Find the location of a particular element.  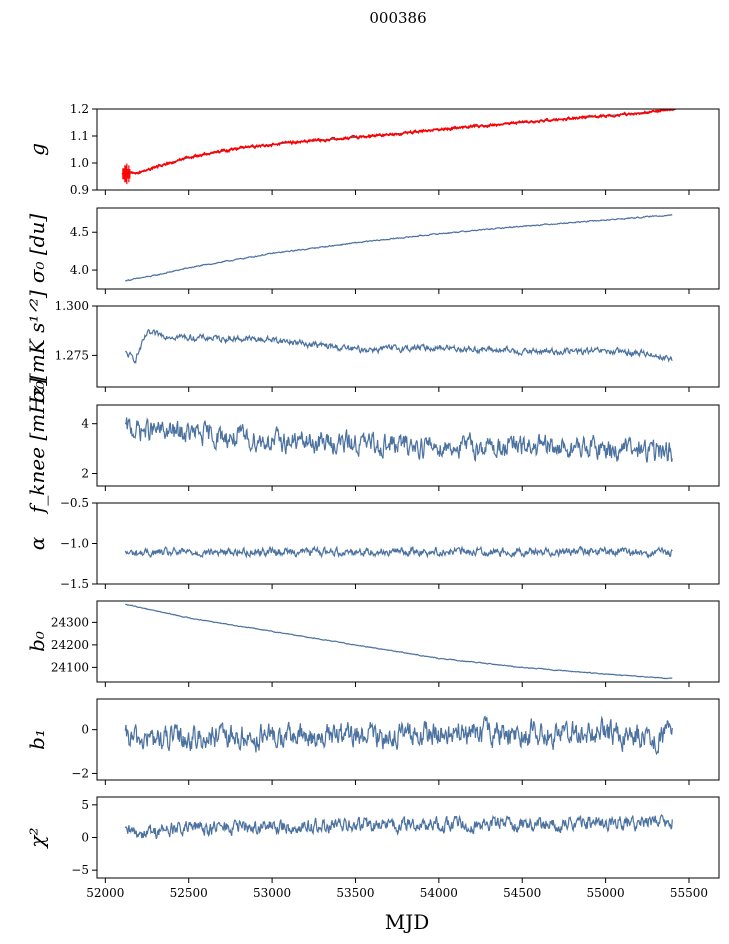

panel-b1: −2 0 b₁ is located at coordinates (372, 741).